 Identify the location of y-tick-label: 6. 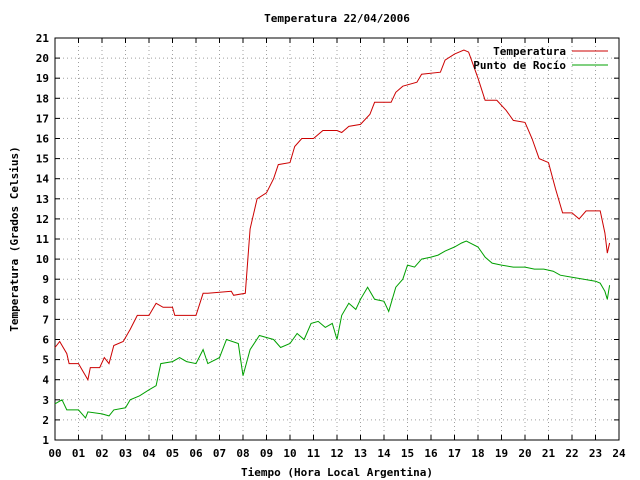
(45, 340).